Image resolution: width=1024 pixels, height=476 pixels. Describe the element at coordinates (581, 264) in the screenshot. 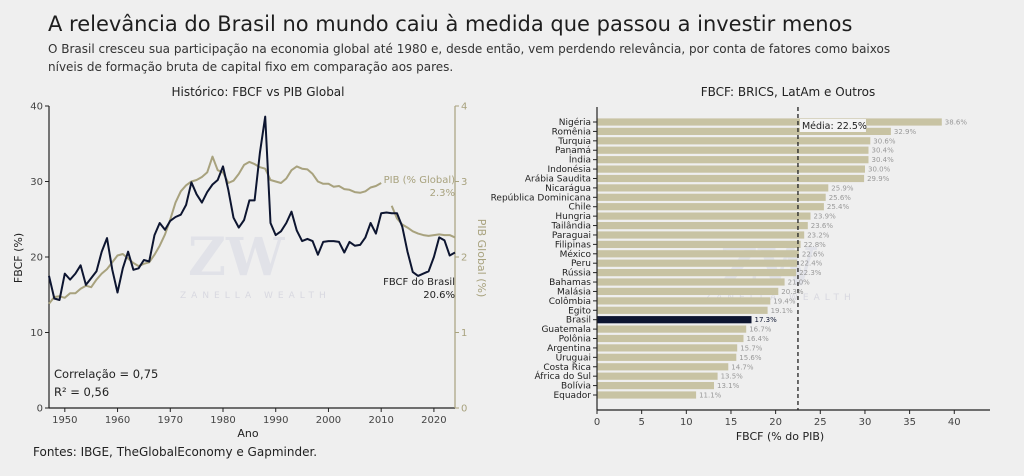

I see `category-label: Peru` at that location.